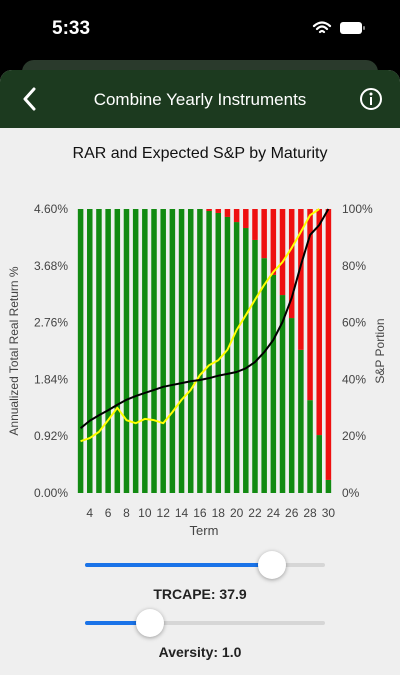 The height and width of the screenshot is (675, 400). Describe the element at coordinates (71, 28) in the screenshot. I see `clock: 5:33` at that location.